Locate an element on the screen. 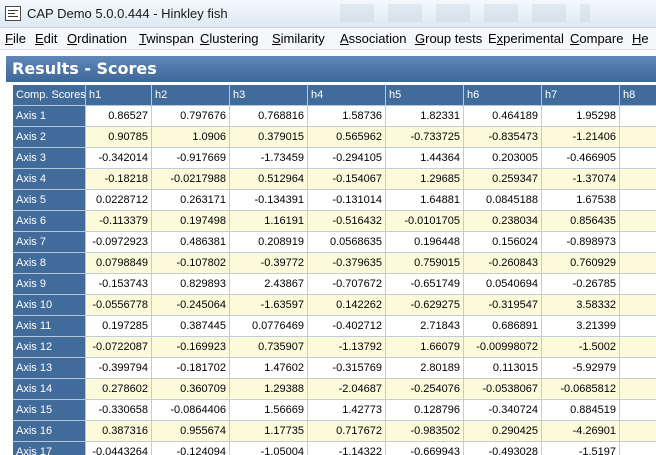 This screenshot has height=455, width=656. score-cell: -1.21406 is located at coordinates (581, 137).